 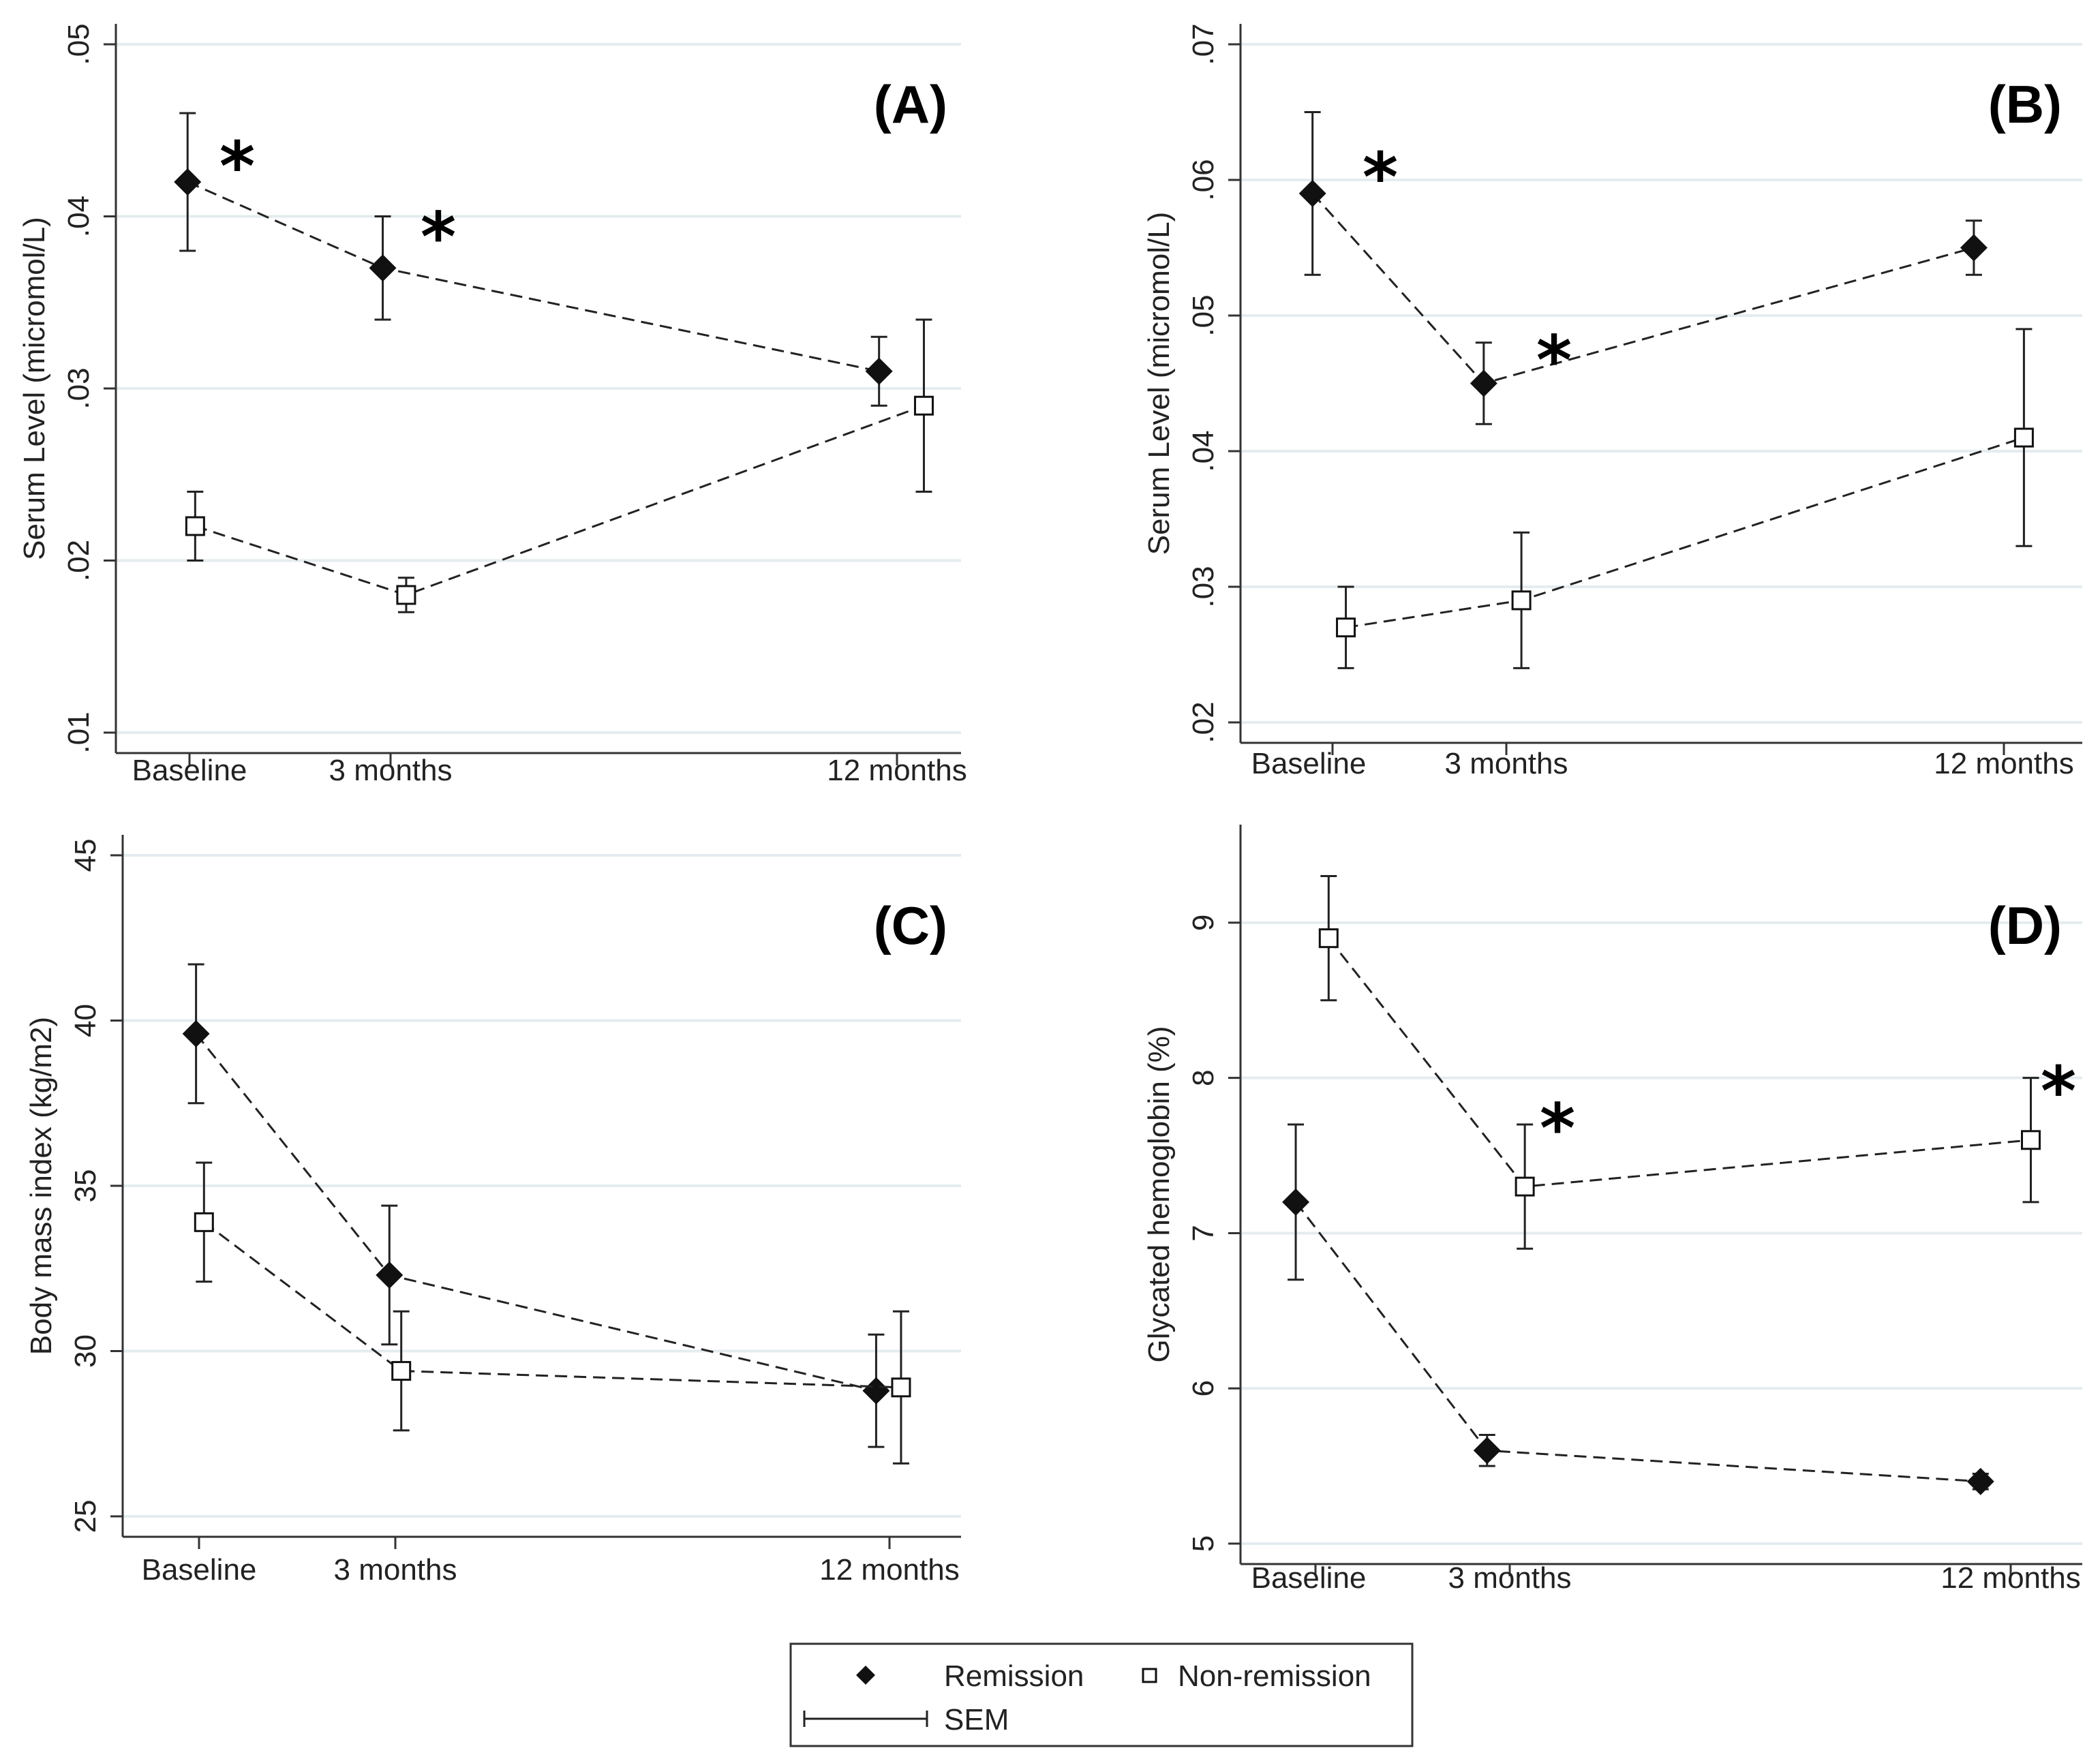 What do you see at coordinates (1159, 383) in the screenshot?
I see `panel-b-y-axis-label: Serum Level (micromol/L)` at bounding box center [1159, 383].